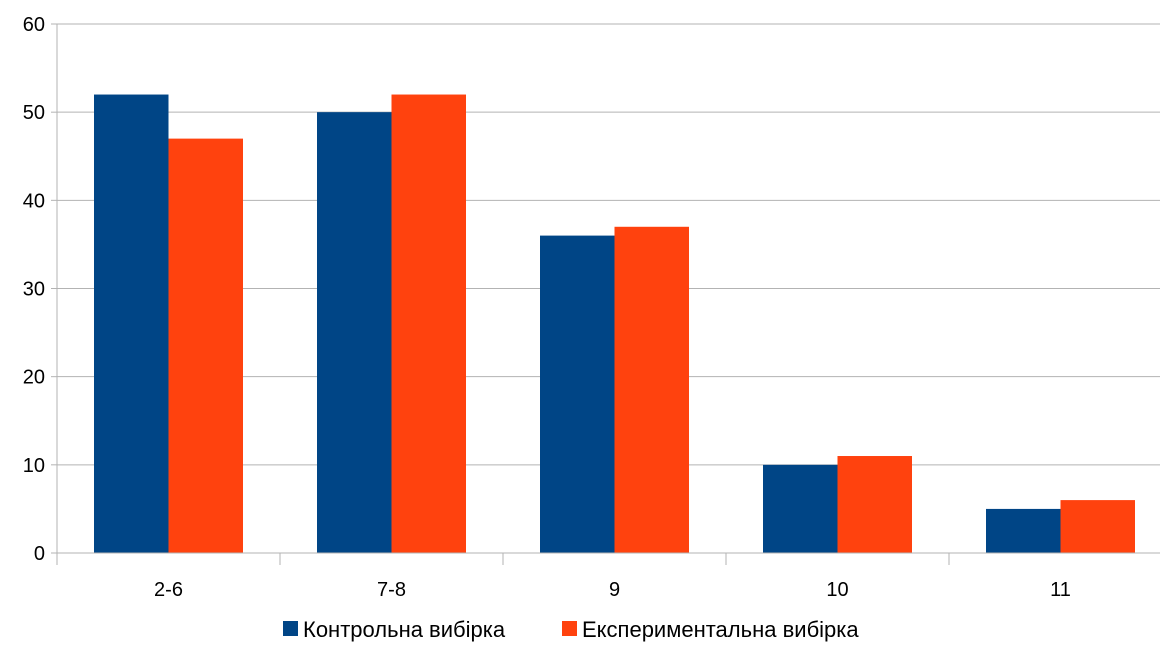 Image resolution: width=1160 pixels, height=656 pixels. What do you see at coordinates (39, 554) in the screenshot?
I see `y-tick-label: 0` at bounding box center [39, 554].